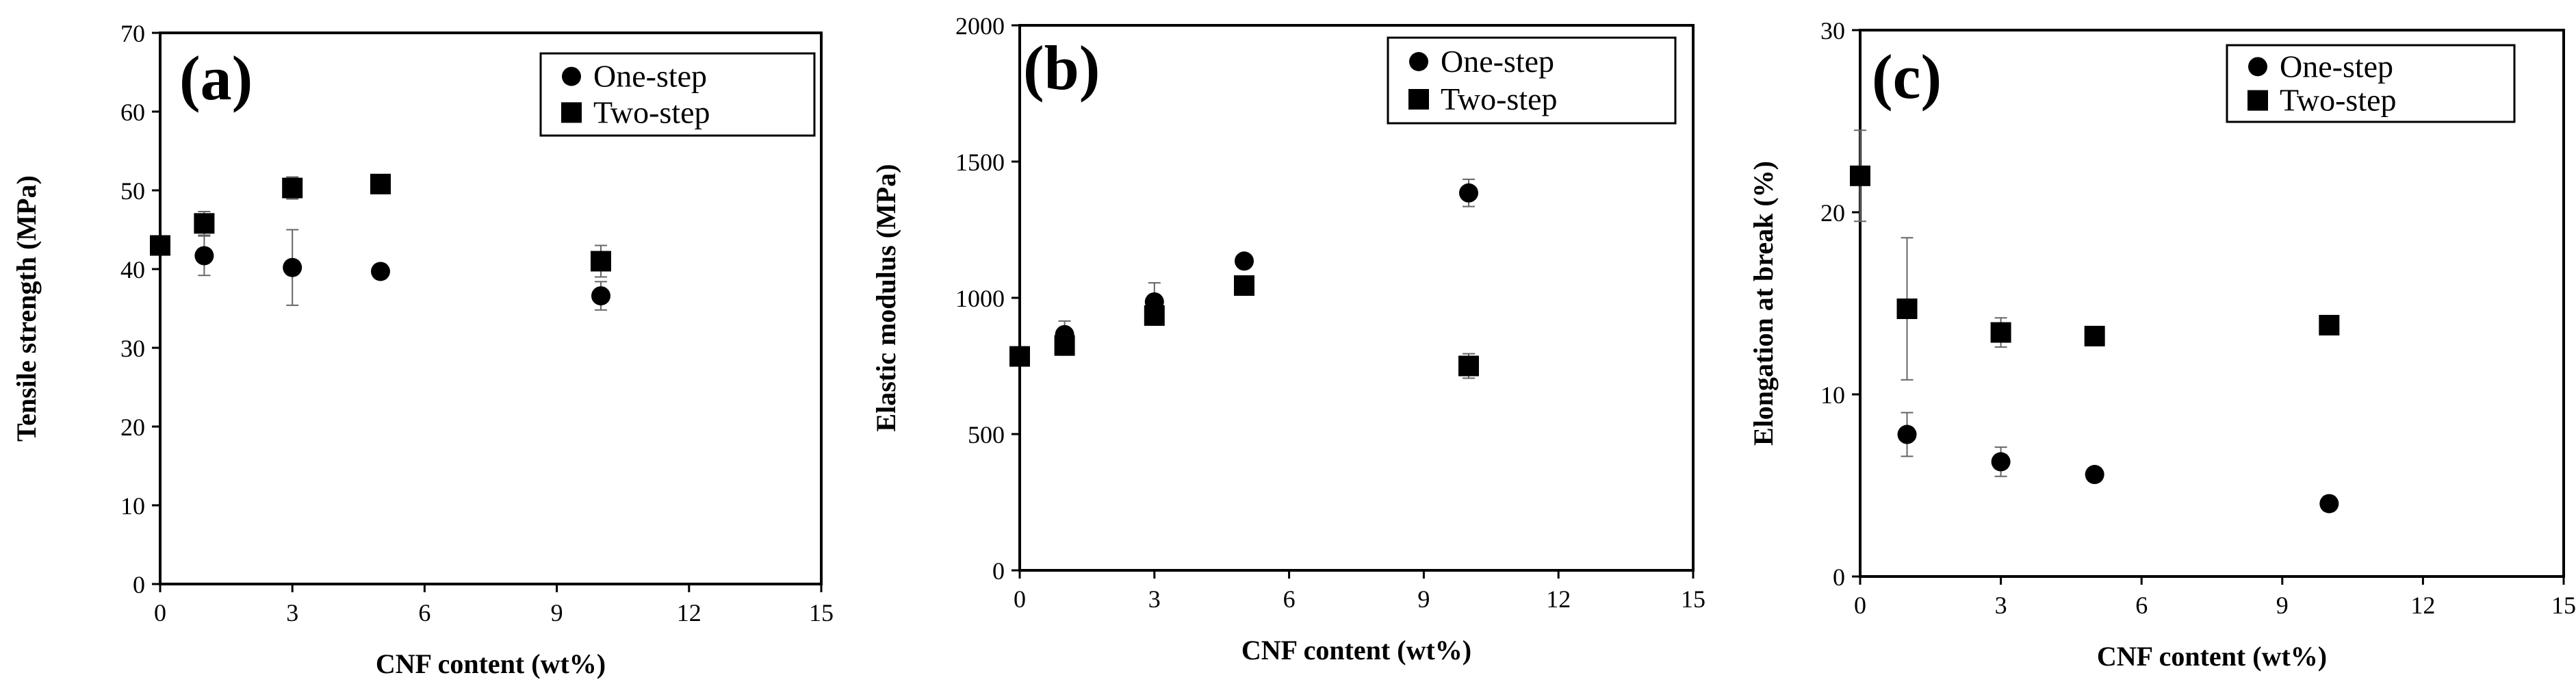 This screenshot has height=697, width=2576. I want to click on panel-label: (c), so click(1907, 77).